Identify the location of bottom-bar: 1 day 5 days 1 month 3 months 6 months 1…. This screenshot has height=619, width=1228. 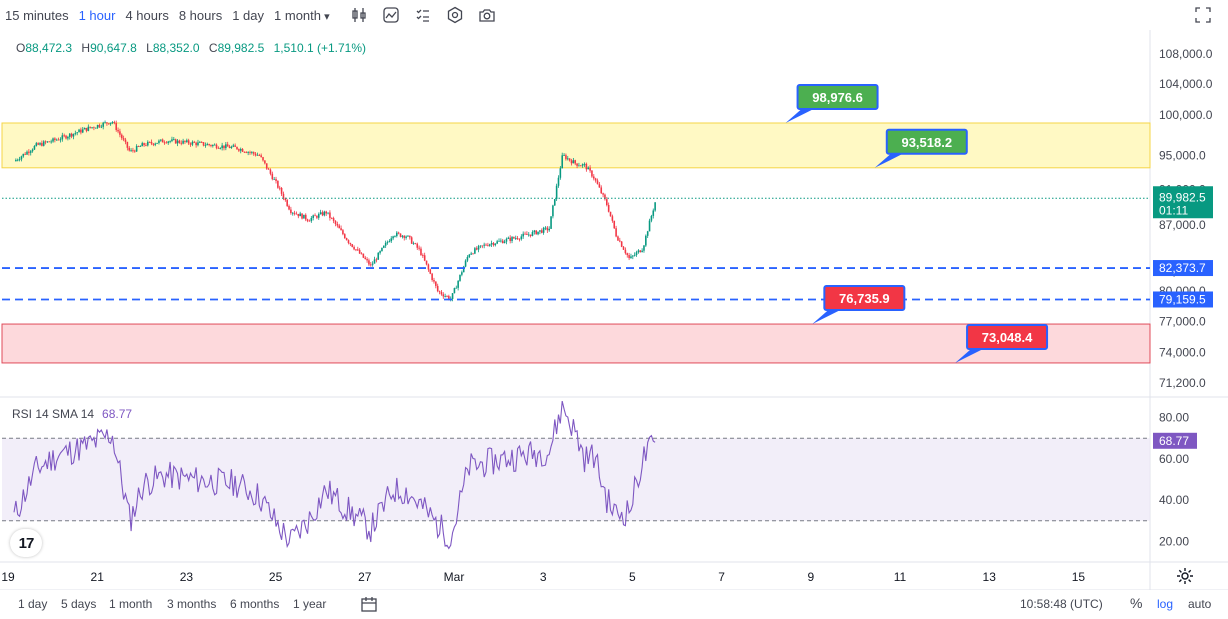
(614, 604).